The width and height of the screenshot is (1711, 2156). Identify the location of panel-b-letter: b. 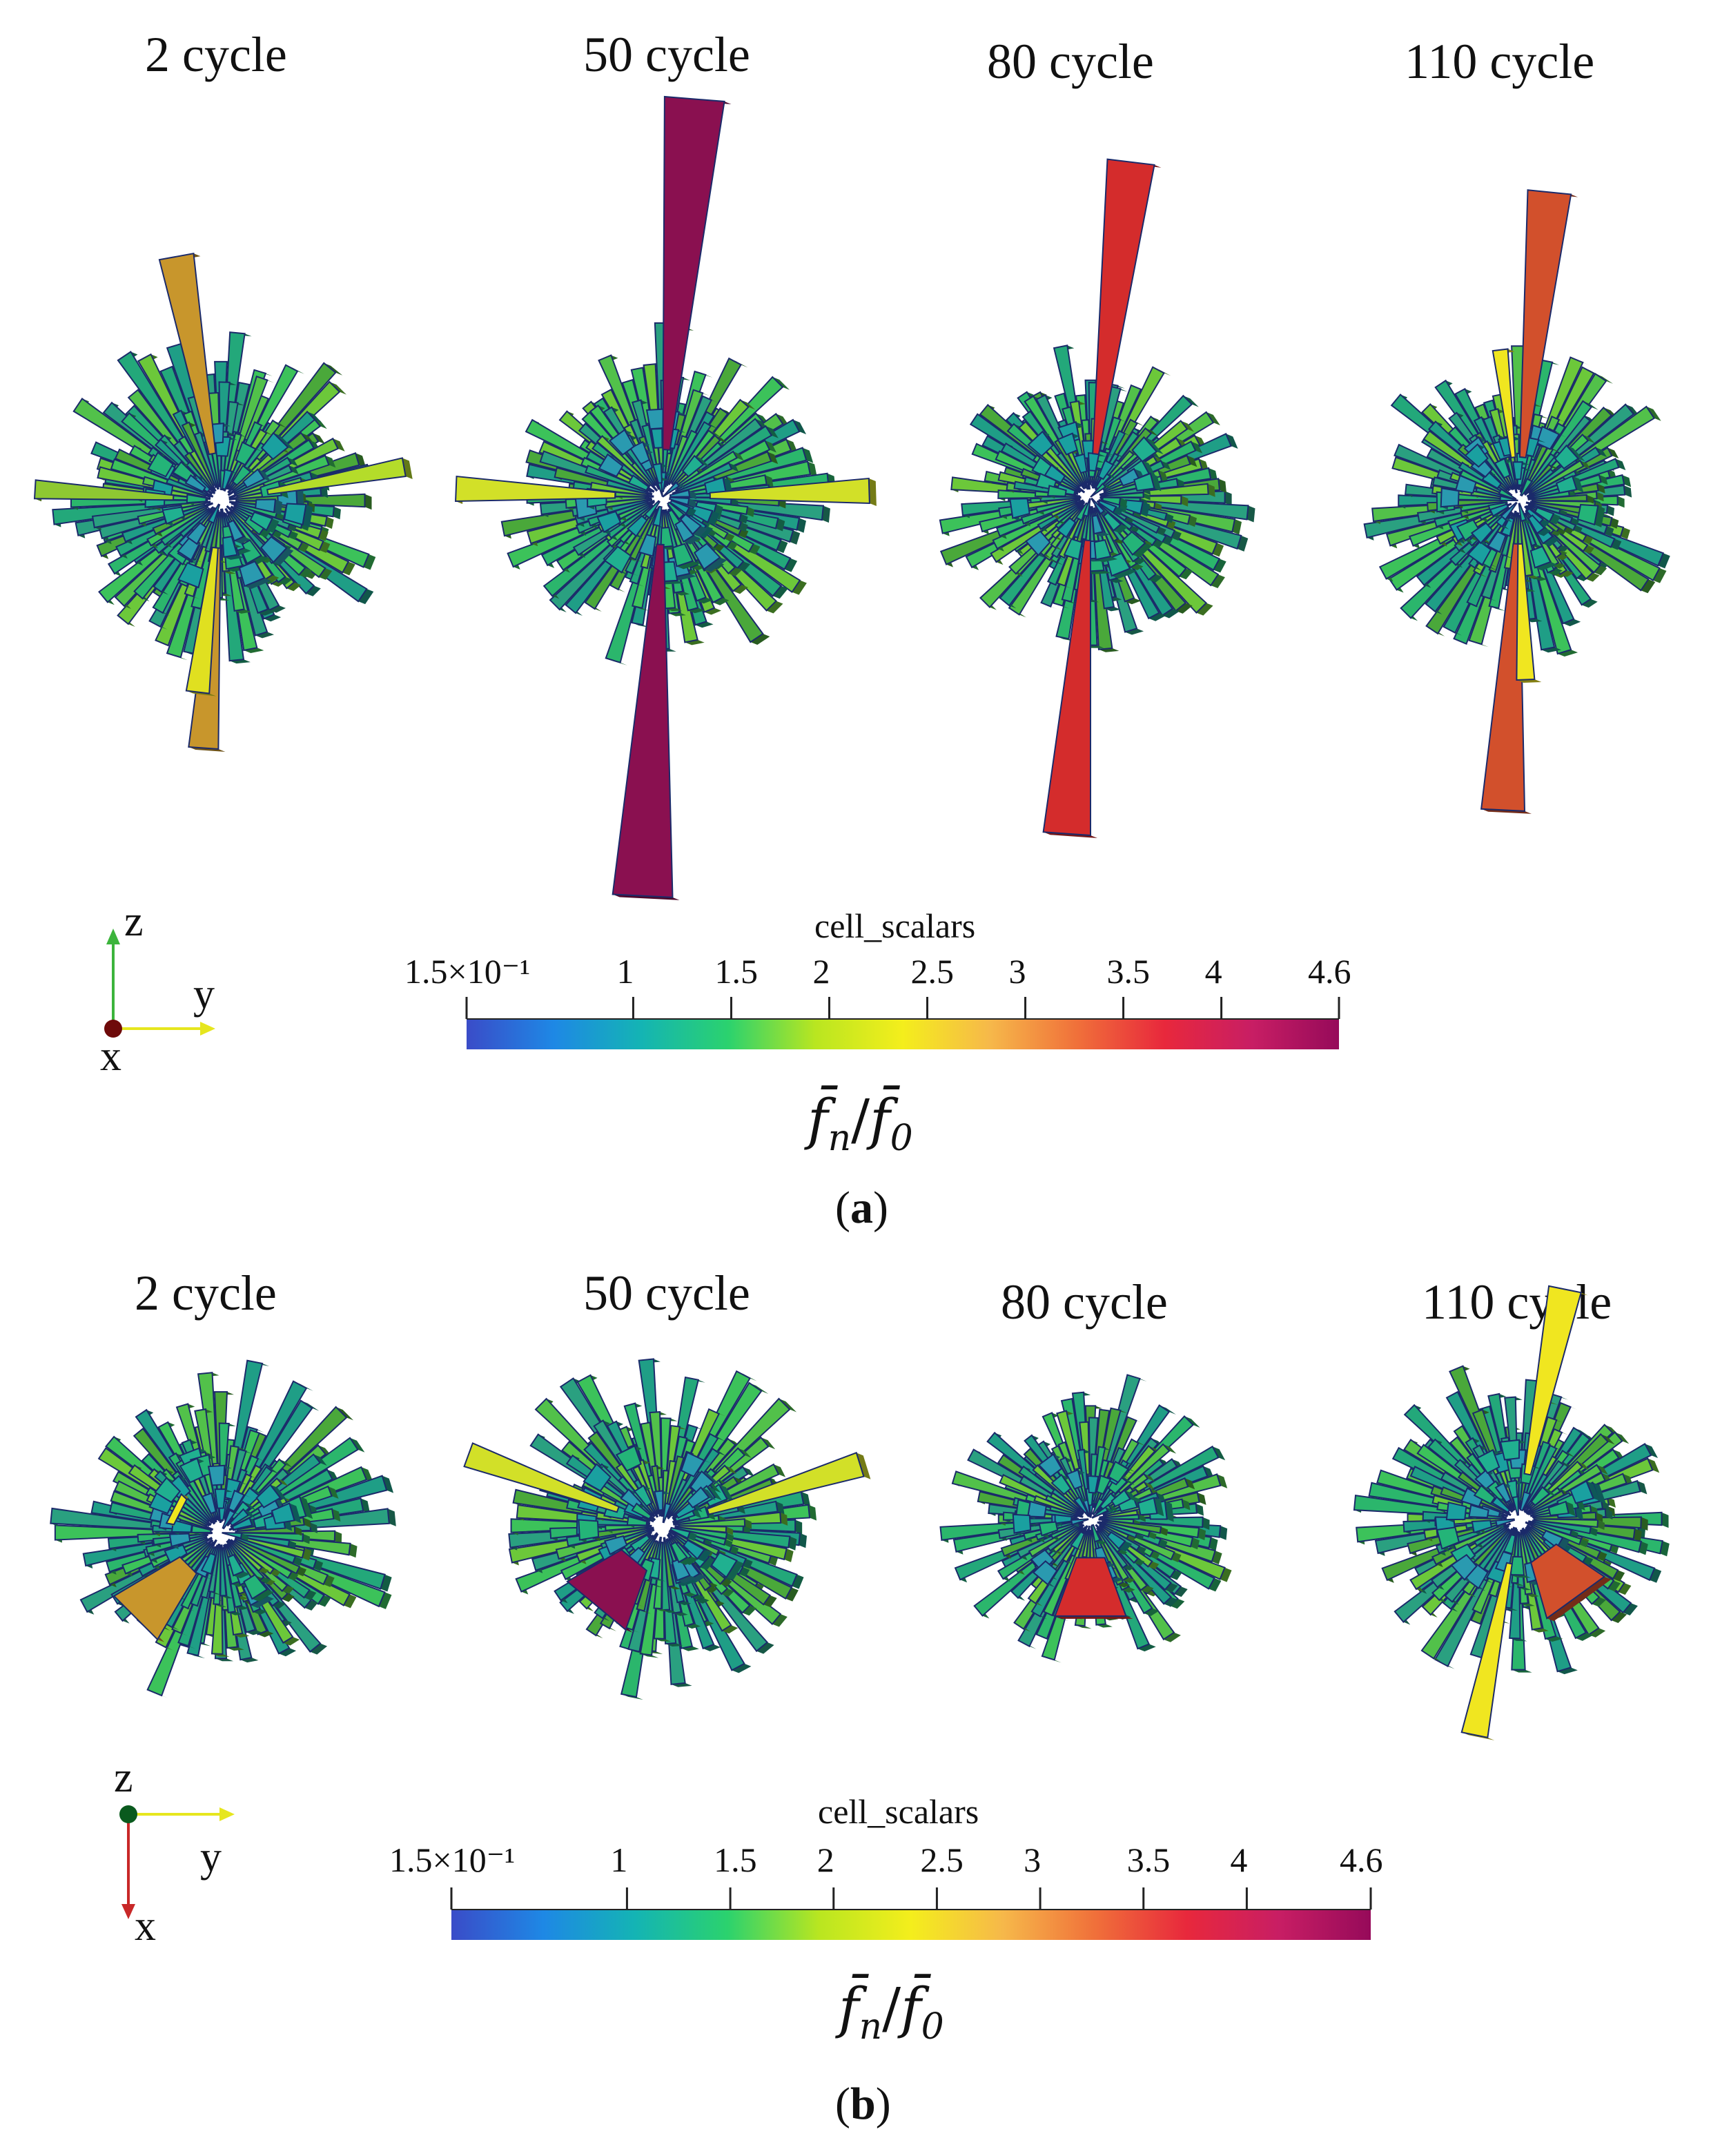
(863, 2104).